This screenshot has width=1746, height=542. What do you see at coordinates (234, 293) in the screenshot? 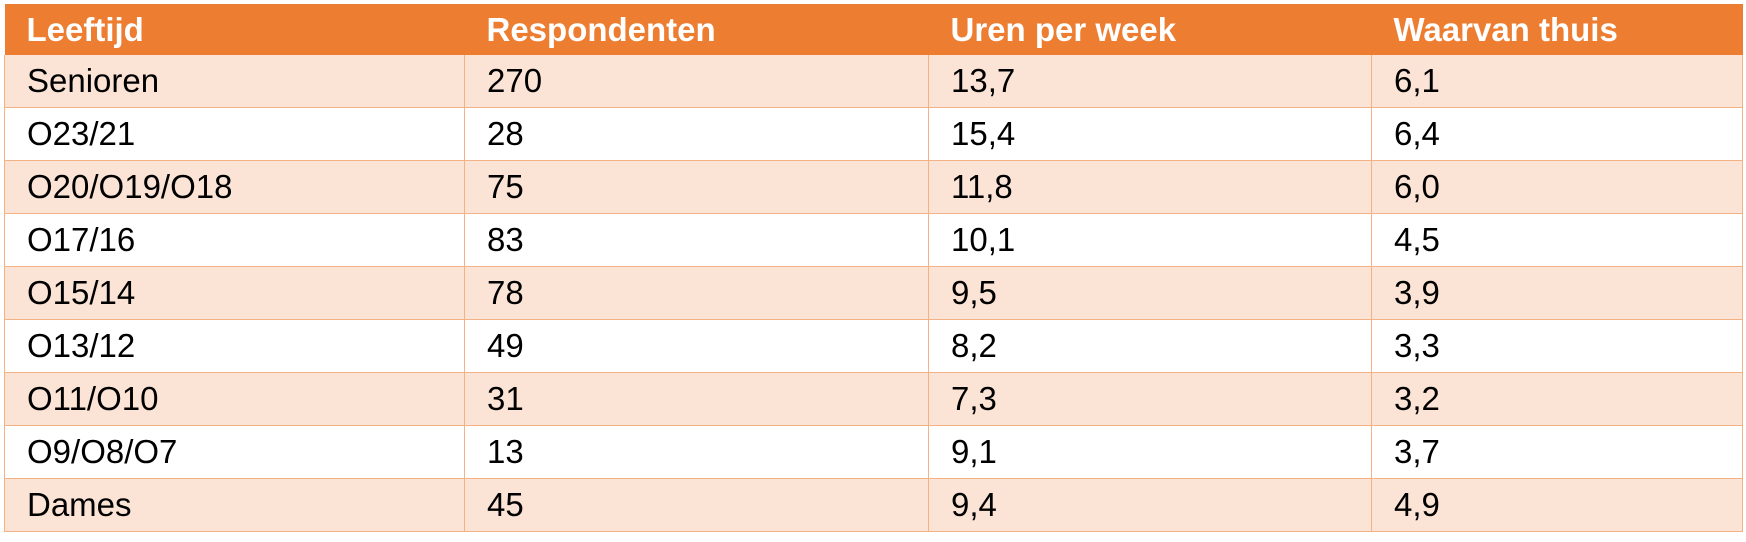
I see `cell-leeftijd: O15/14` at bounding box center [234, 293].